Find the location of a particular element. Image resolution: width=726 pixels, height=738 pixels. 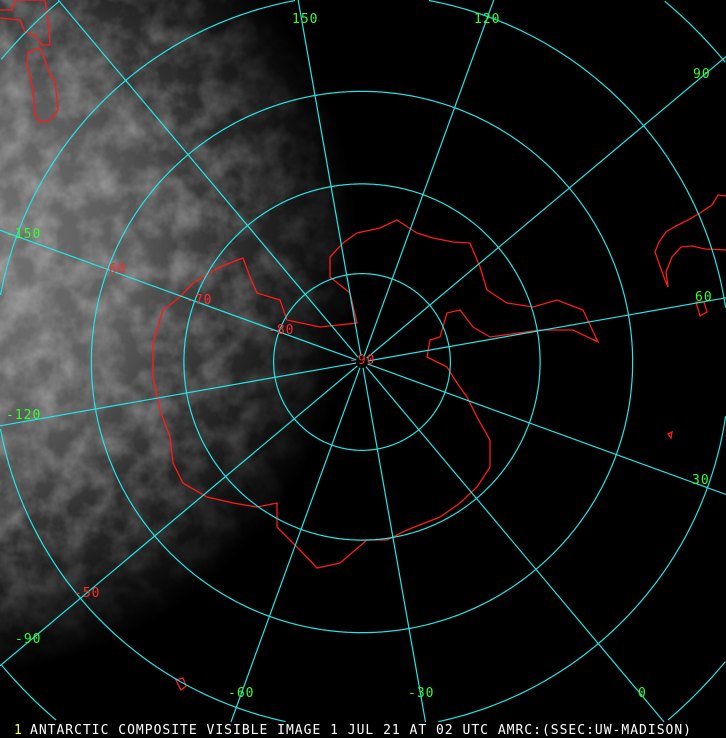

longitude-label: 60 is located at coordinates (704, 297).